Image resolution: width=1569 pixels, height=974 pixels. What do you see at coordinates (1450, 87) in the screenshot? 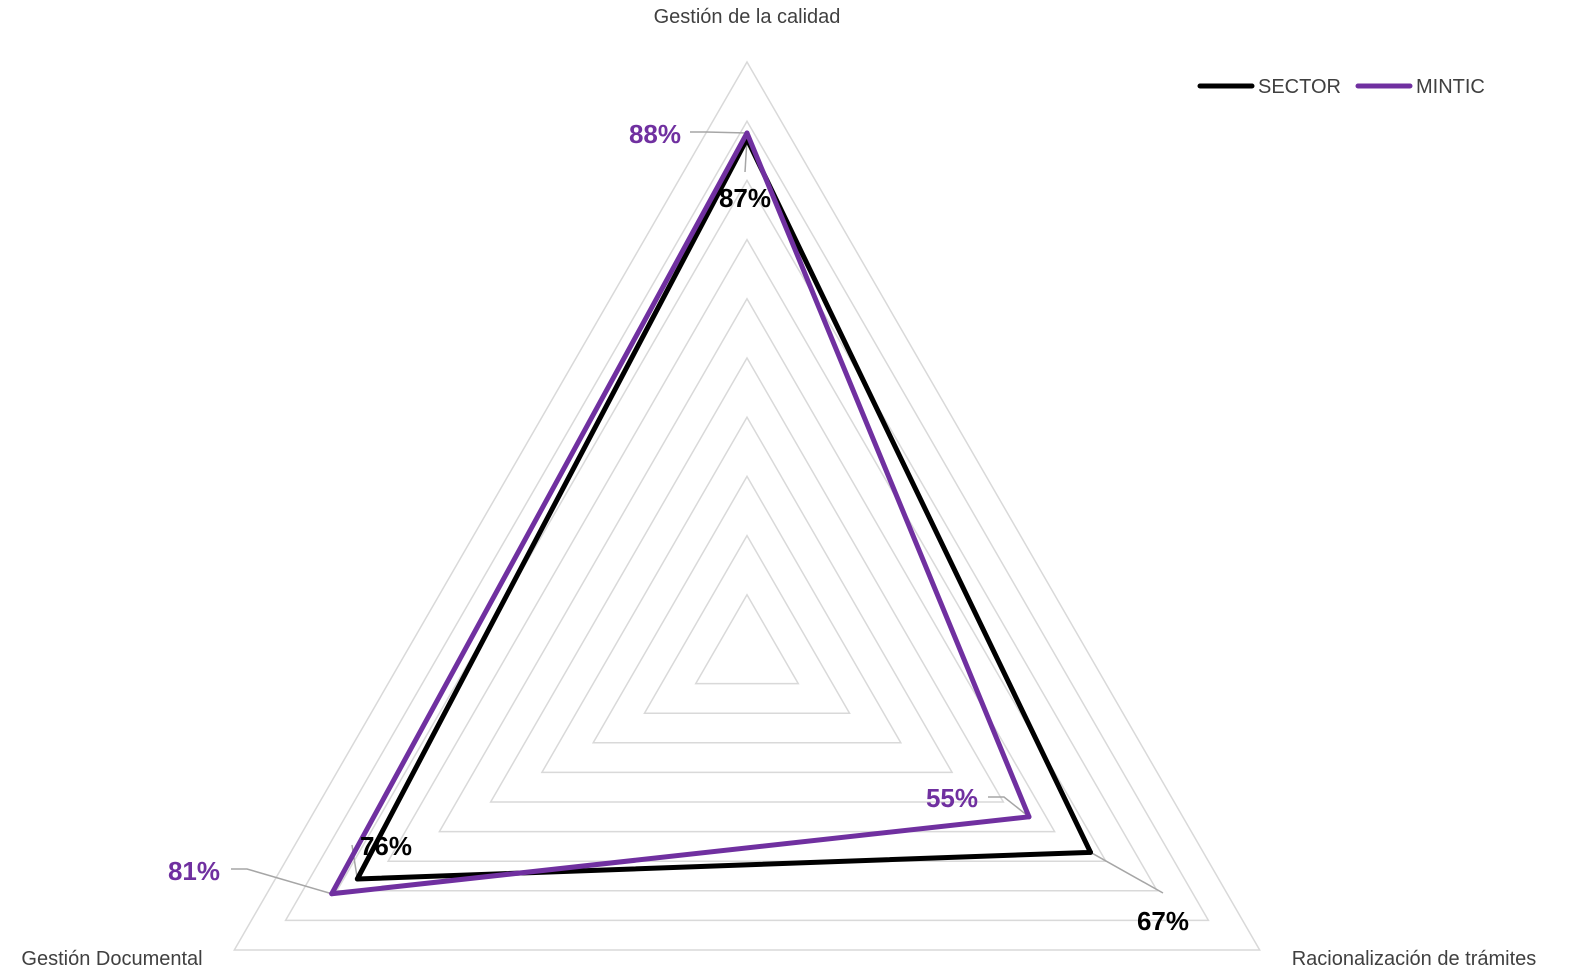
I see `legend-label-mintic: MINTIC` at bounding box center [1450, 87].